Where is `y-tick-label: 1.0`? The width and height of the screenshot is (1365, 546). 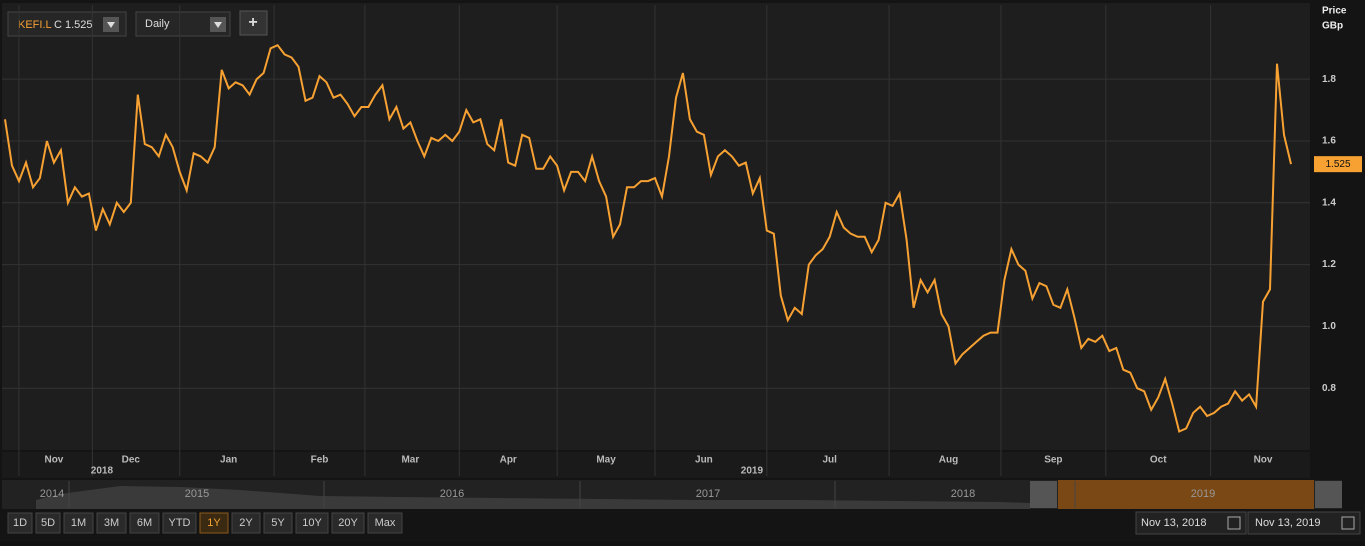 y-tick-label: 1.0 is located at coordinates (1329, 326).